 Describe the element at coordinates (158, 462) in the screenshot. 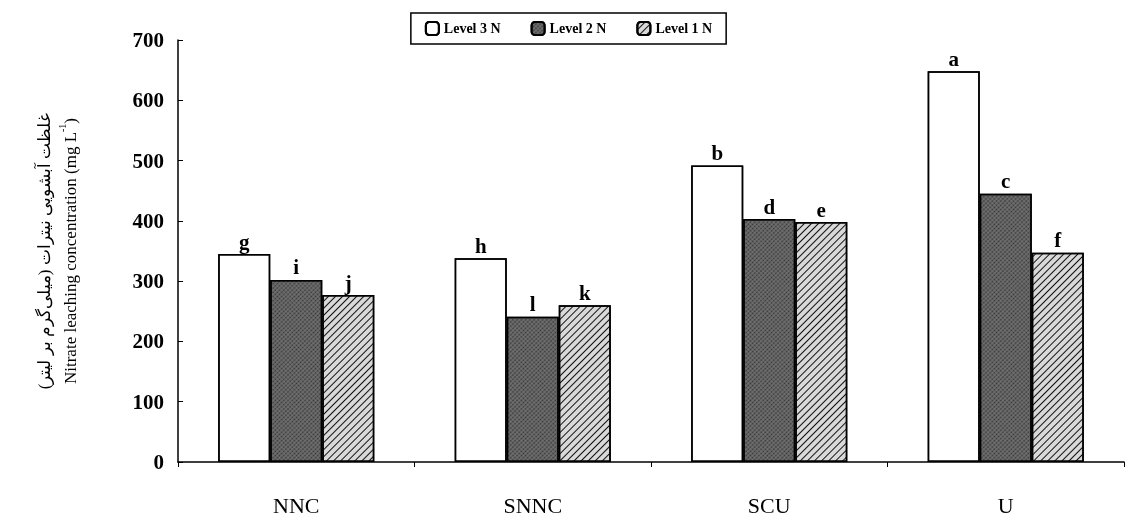

I see `y-tick-label: 0` at that location.